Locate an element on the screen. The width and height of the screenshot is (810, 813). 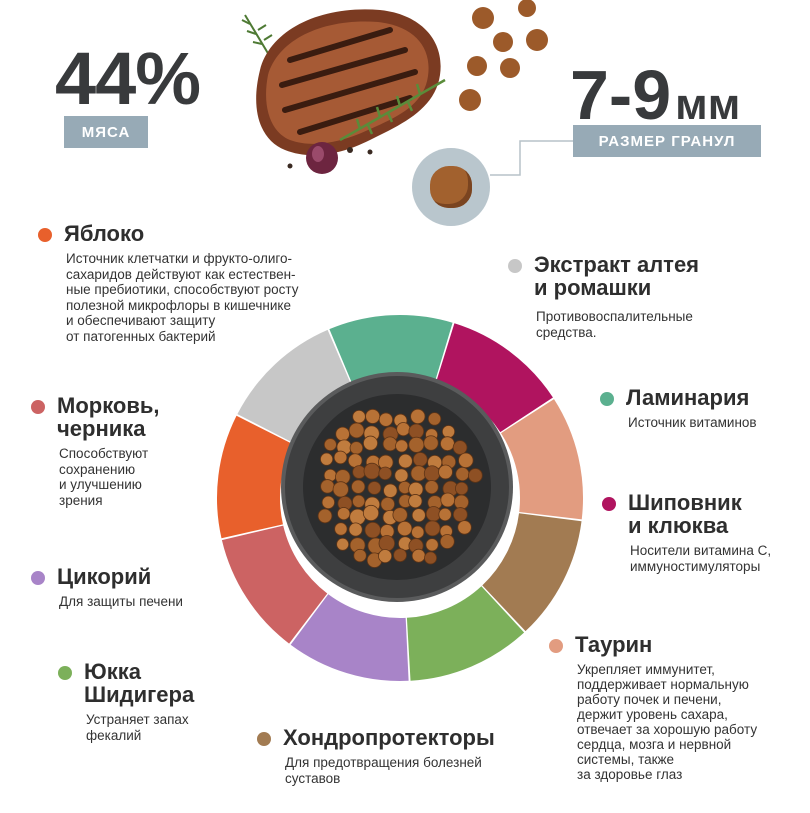
ingredient-yucca: Юкка Шидигера Устраняет запах фекалий is located at coordinates (158, 701).